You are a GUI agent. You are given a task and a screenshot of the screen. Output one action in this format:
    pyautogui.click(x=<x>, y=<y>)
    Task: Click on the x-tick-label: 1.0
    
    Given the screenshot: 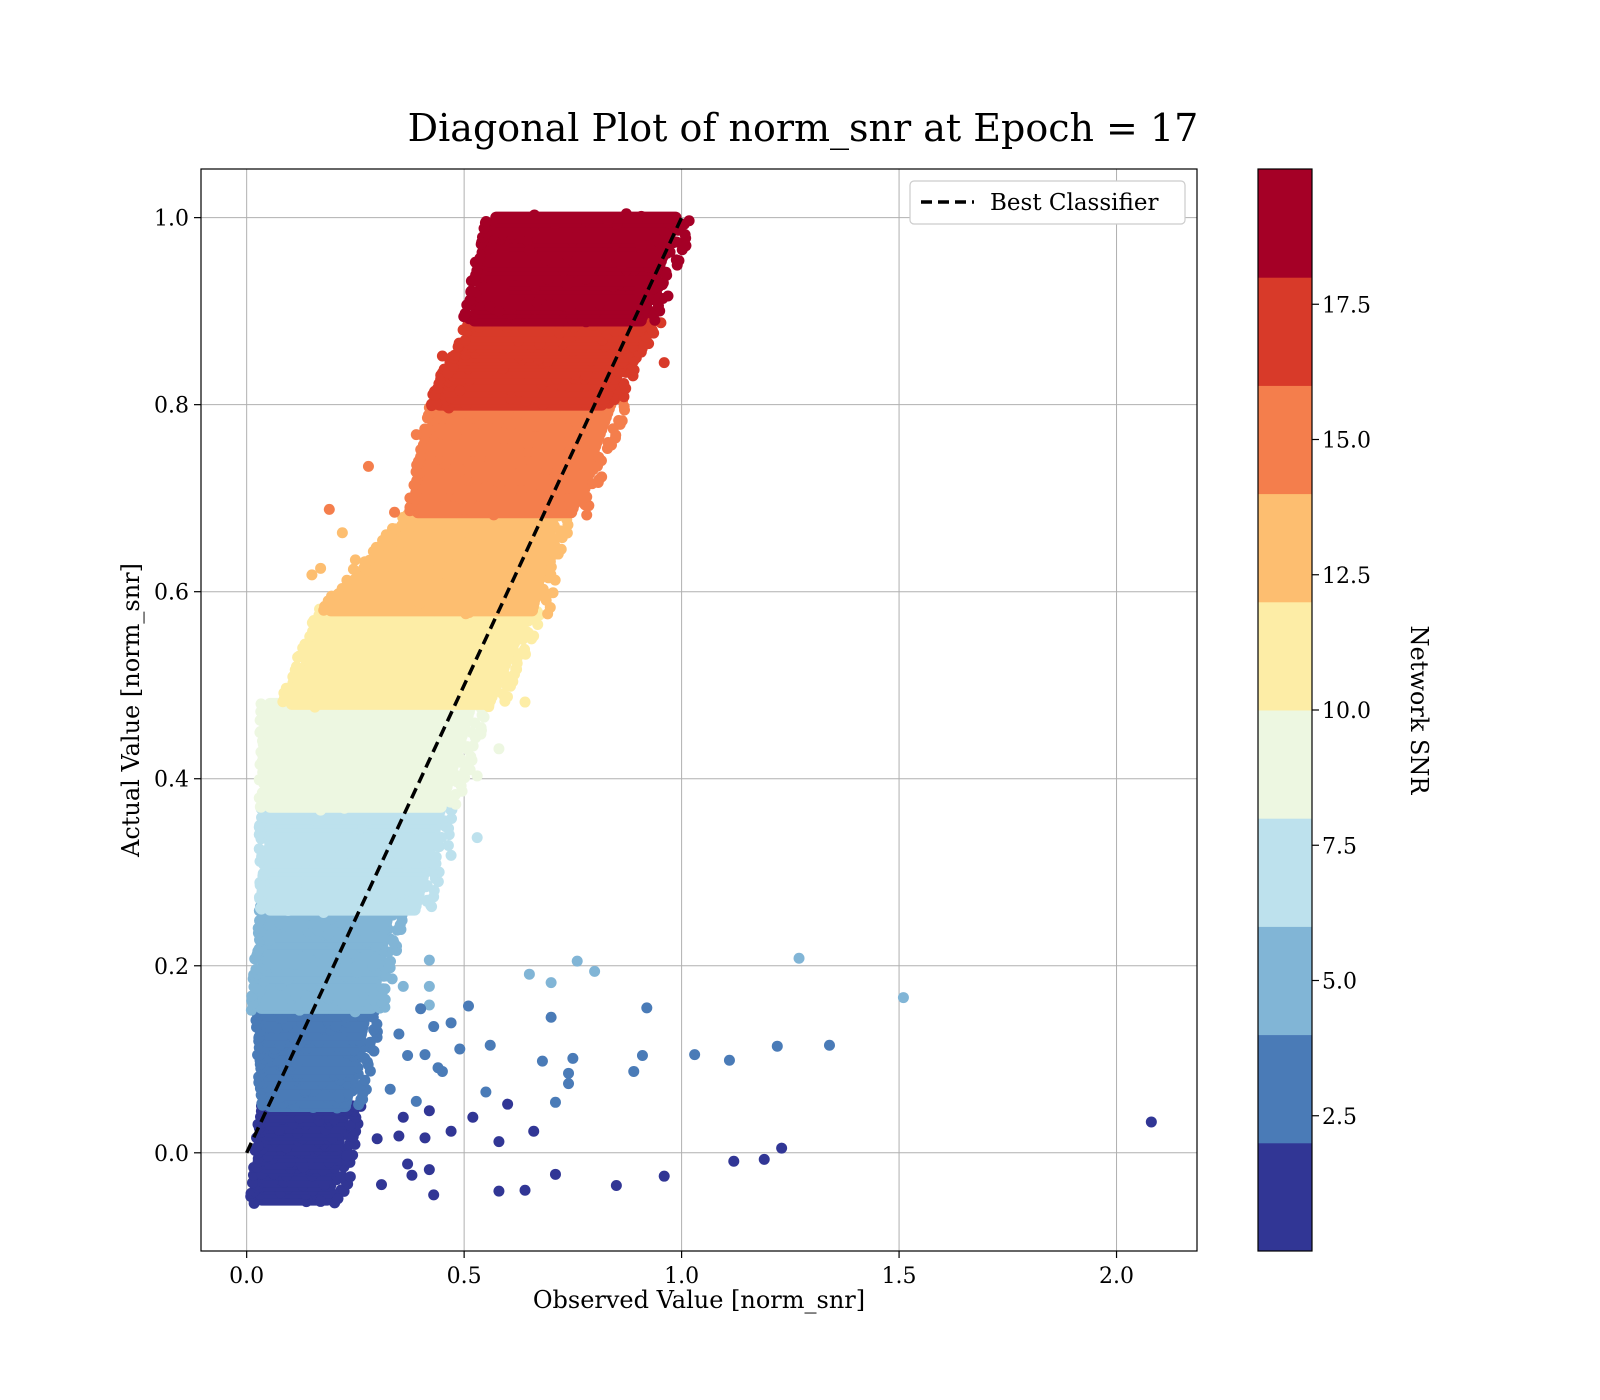 What is the action you would take?
    pyautogui.click(x=681, y=1276)
    